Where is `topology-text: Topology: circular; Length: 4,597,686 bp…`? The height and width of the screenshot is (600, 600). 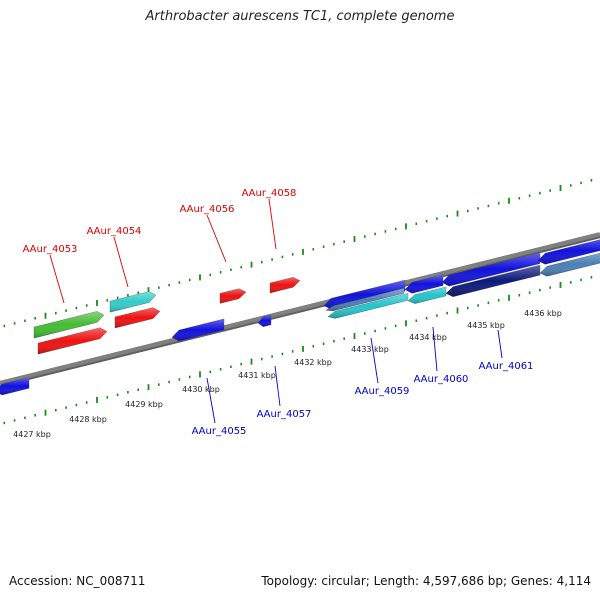
topology-text: Topology: circular; Length: 4,597,686 bp… is located at coordinates (426, 581).